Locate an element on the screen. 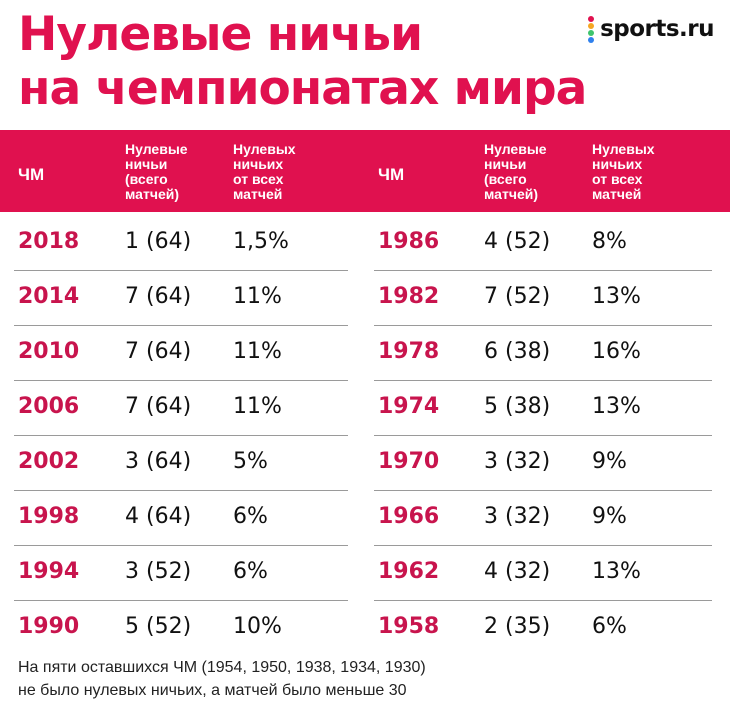 This screenshot has width=730, height=720. year-cell: 1966 is located at coordinates (409, 516).